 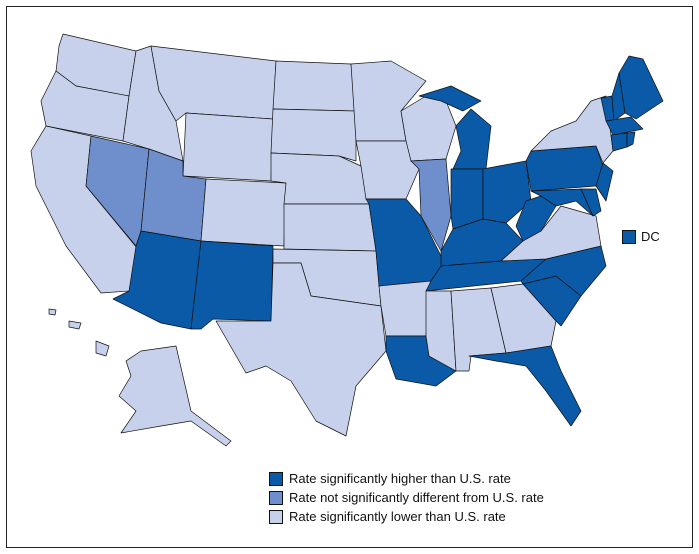 I want to click on state-tx, so click(x=301, y=349).